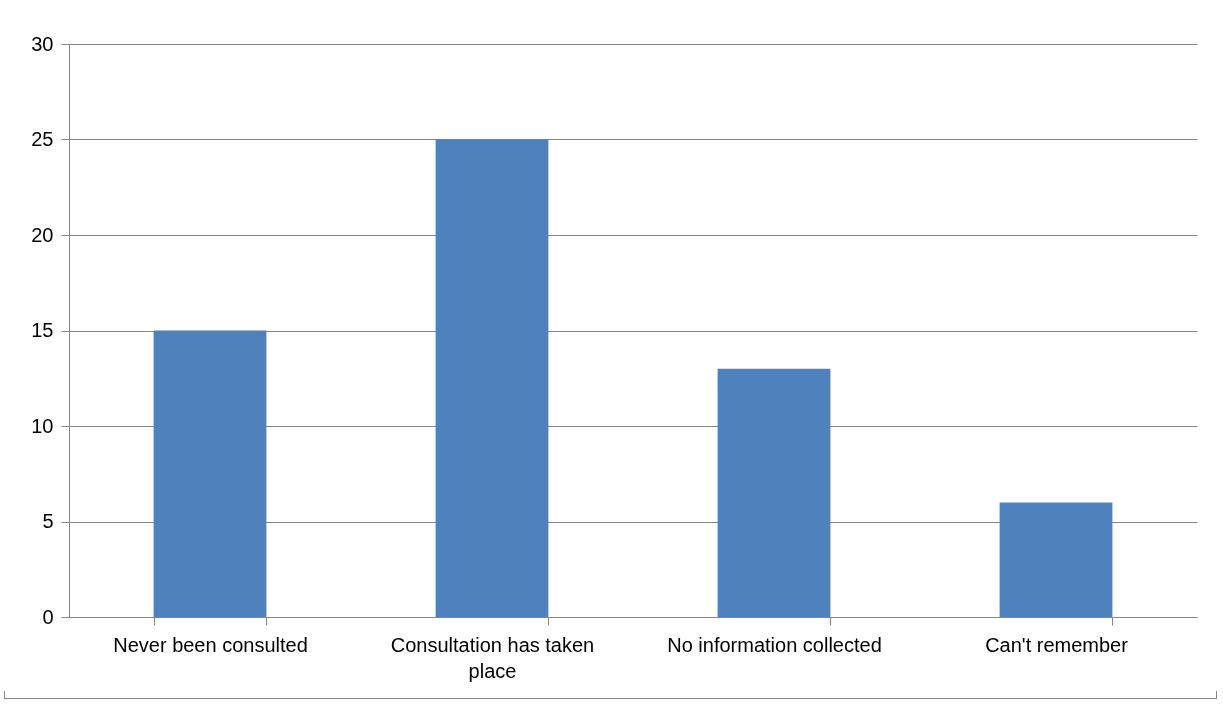 This screenshot has width=1223, height=707. What do you see at coordinates (210, 644) in the screenshot?
I see `x-tick-label: Never been consulted` at bounding box center [210, 644].